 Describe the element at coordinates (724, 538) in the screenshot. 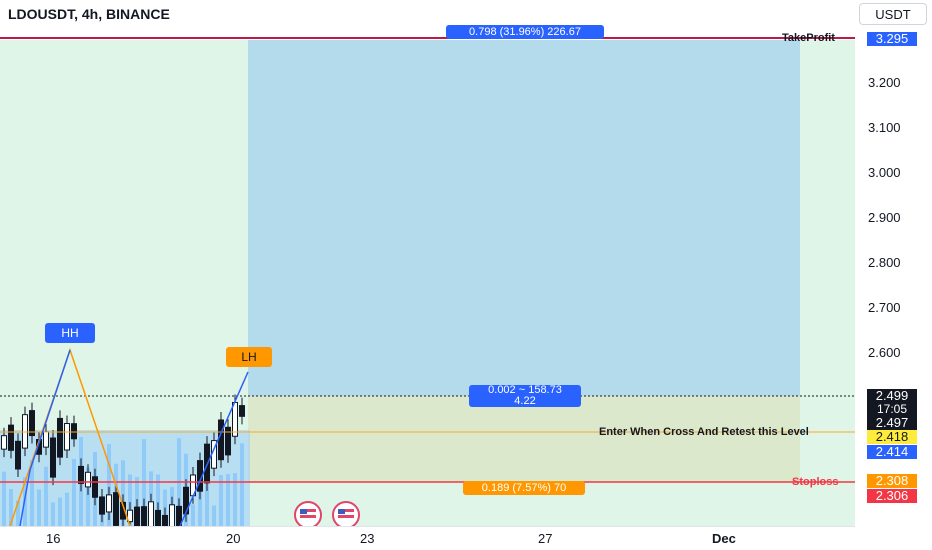

I see `time-tick: Dec` at that location.